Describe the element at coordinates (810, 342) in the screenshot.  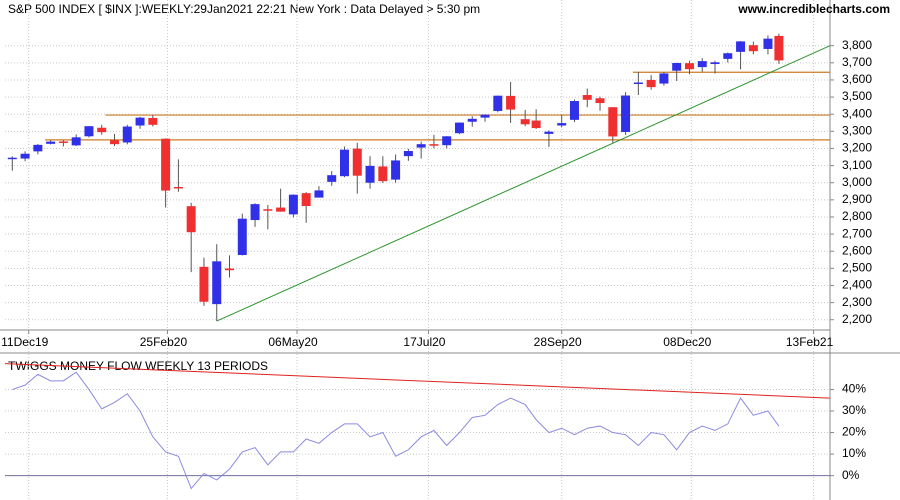
I see `x-tick-label: 13Feb21` at that location.